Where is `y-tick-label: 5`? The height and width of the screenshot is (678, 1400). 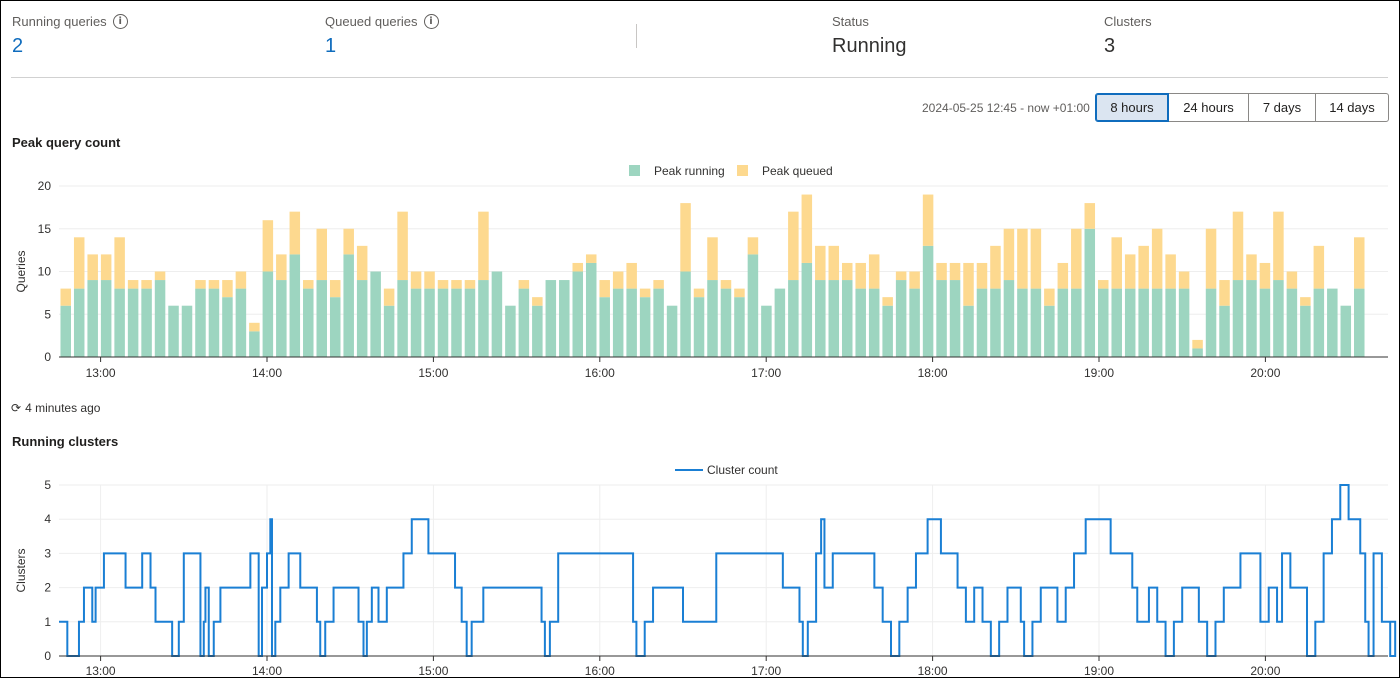
y-tick-label: 5 is located at coordinates (47, 314).